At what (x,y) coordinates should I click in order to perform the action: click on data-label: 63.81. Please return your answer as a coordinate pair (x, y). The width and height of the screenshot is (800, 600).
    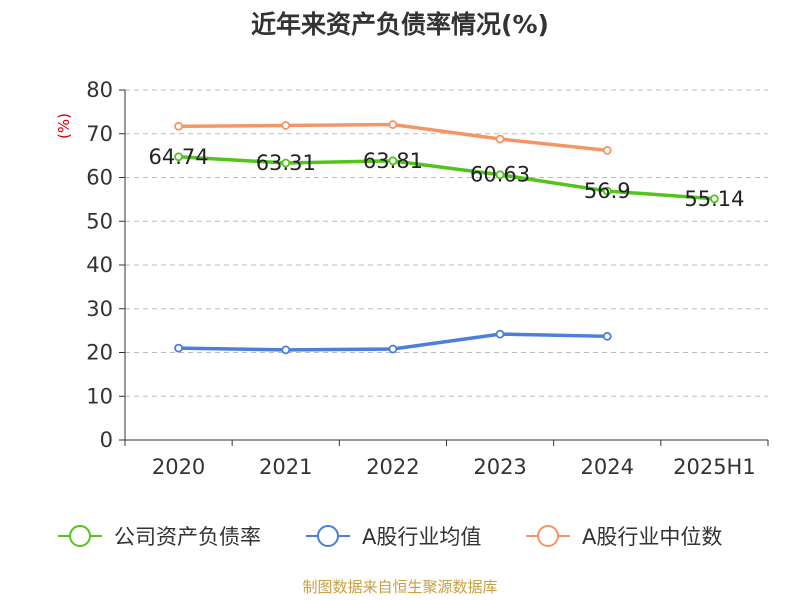
    Looking at the image, I should click on (393, 161).